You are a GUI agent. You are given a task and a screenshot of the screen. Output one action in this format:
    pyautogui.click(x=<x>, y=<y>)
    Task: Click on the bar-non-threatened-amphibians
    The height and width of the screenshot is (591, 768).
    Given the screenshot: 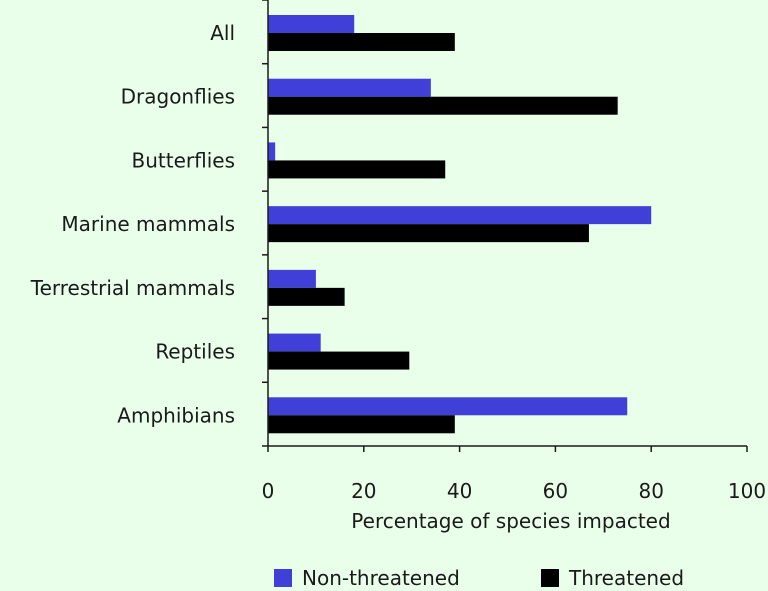 What is the action you would take?
    pyautogui.click(x=448, y=406)
    